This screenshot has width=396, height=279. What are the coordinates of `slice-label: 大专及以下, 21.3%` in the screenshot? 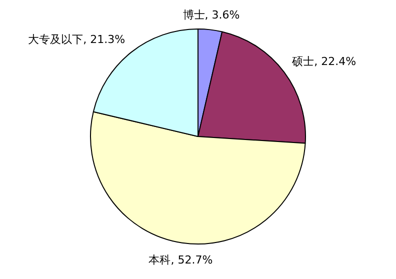 It's located at (77, 39).